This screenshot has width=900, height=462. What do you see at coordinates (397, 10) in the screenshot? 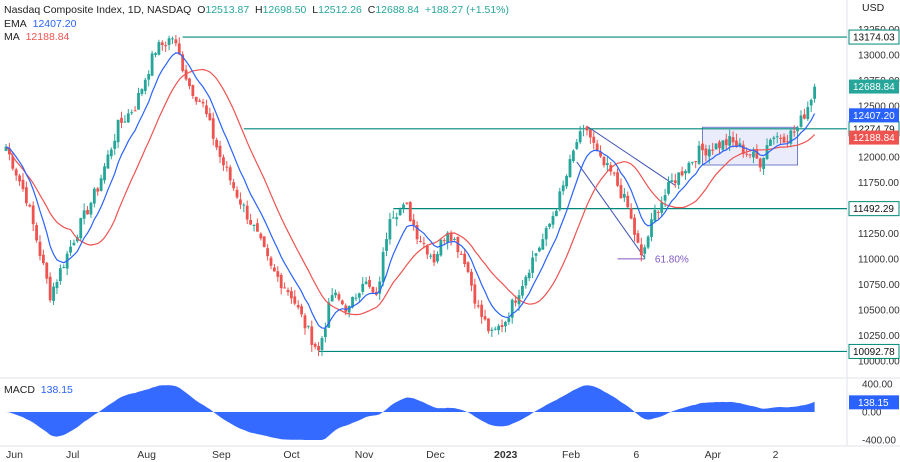
I see `close-value: 12688.84` at bounding box center [397, 10].